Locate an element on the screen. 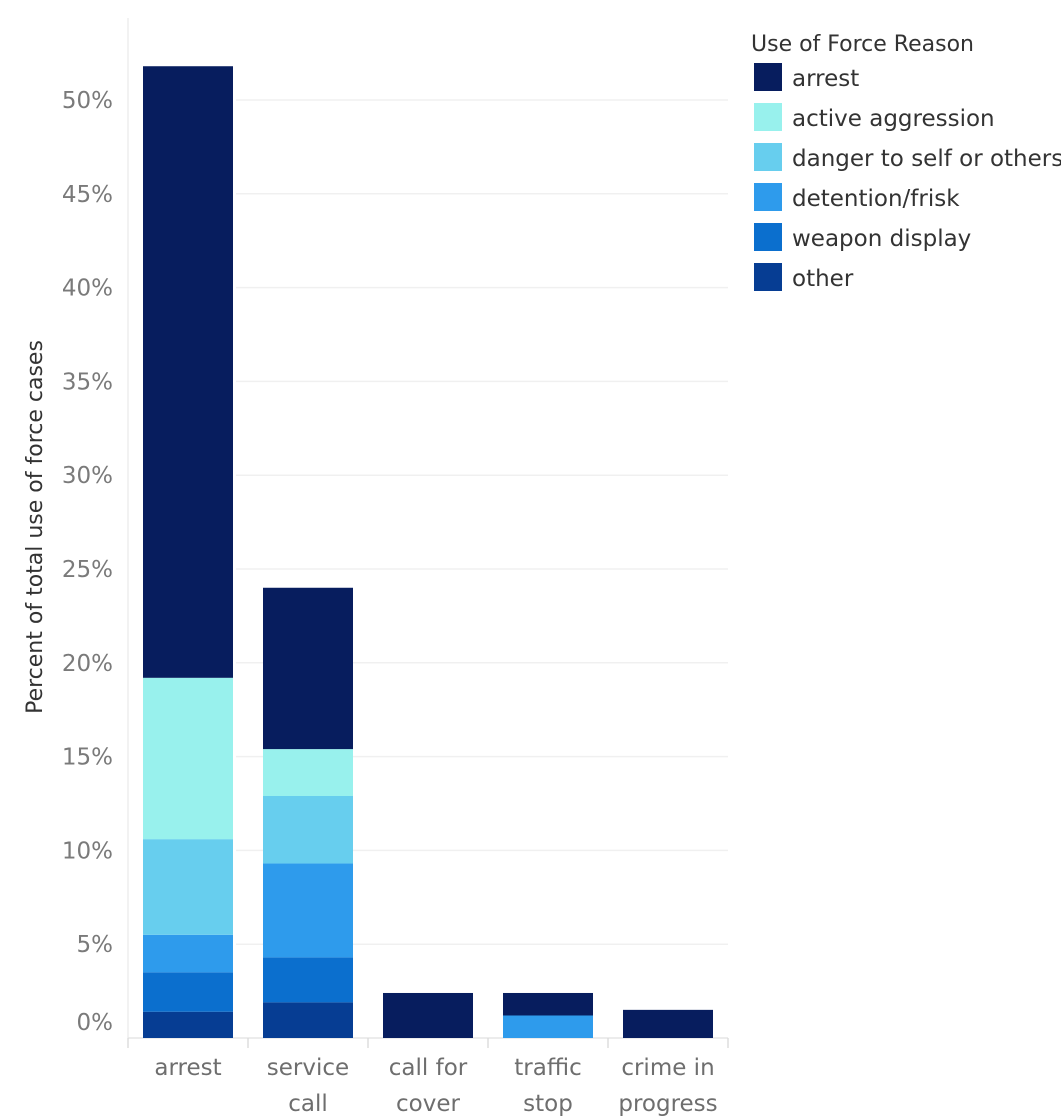 The image size is (1061, 1118). legend-item: danger to self or others is located at coordinates (907, 157).